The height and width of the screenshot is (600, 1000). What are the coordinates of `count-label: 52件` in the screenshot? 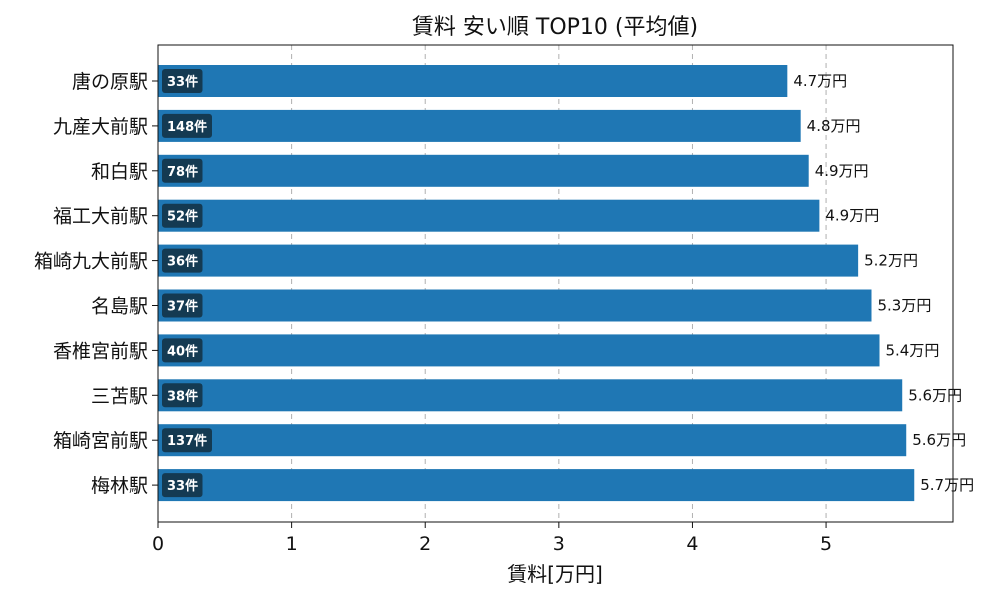 It's located at (182, 217).